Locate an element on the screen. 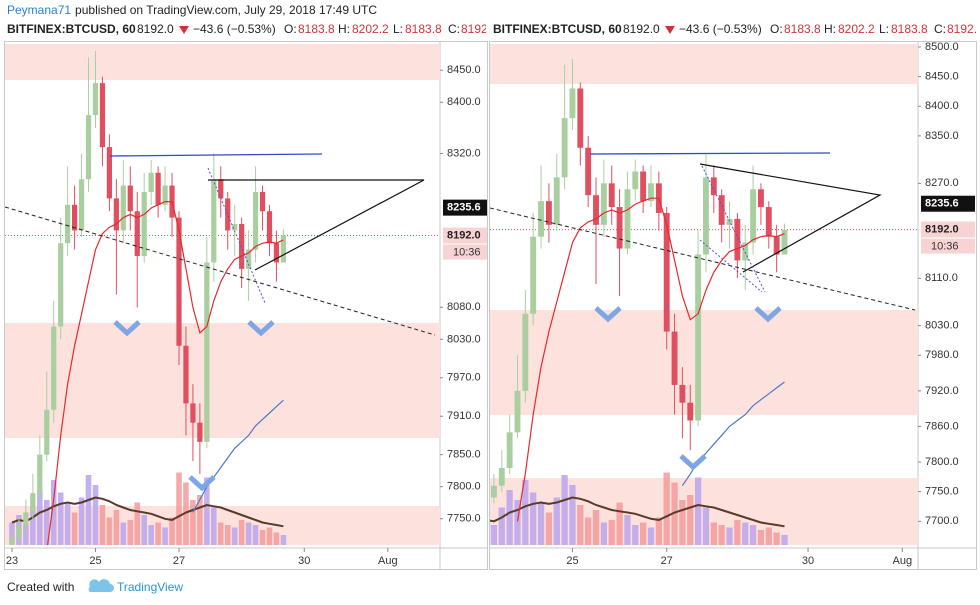 The height and width of the screenshot is (605, 980). countdown-box is located at coordinates (948, 246).